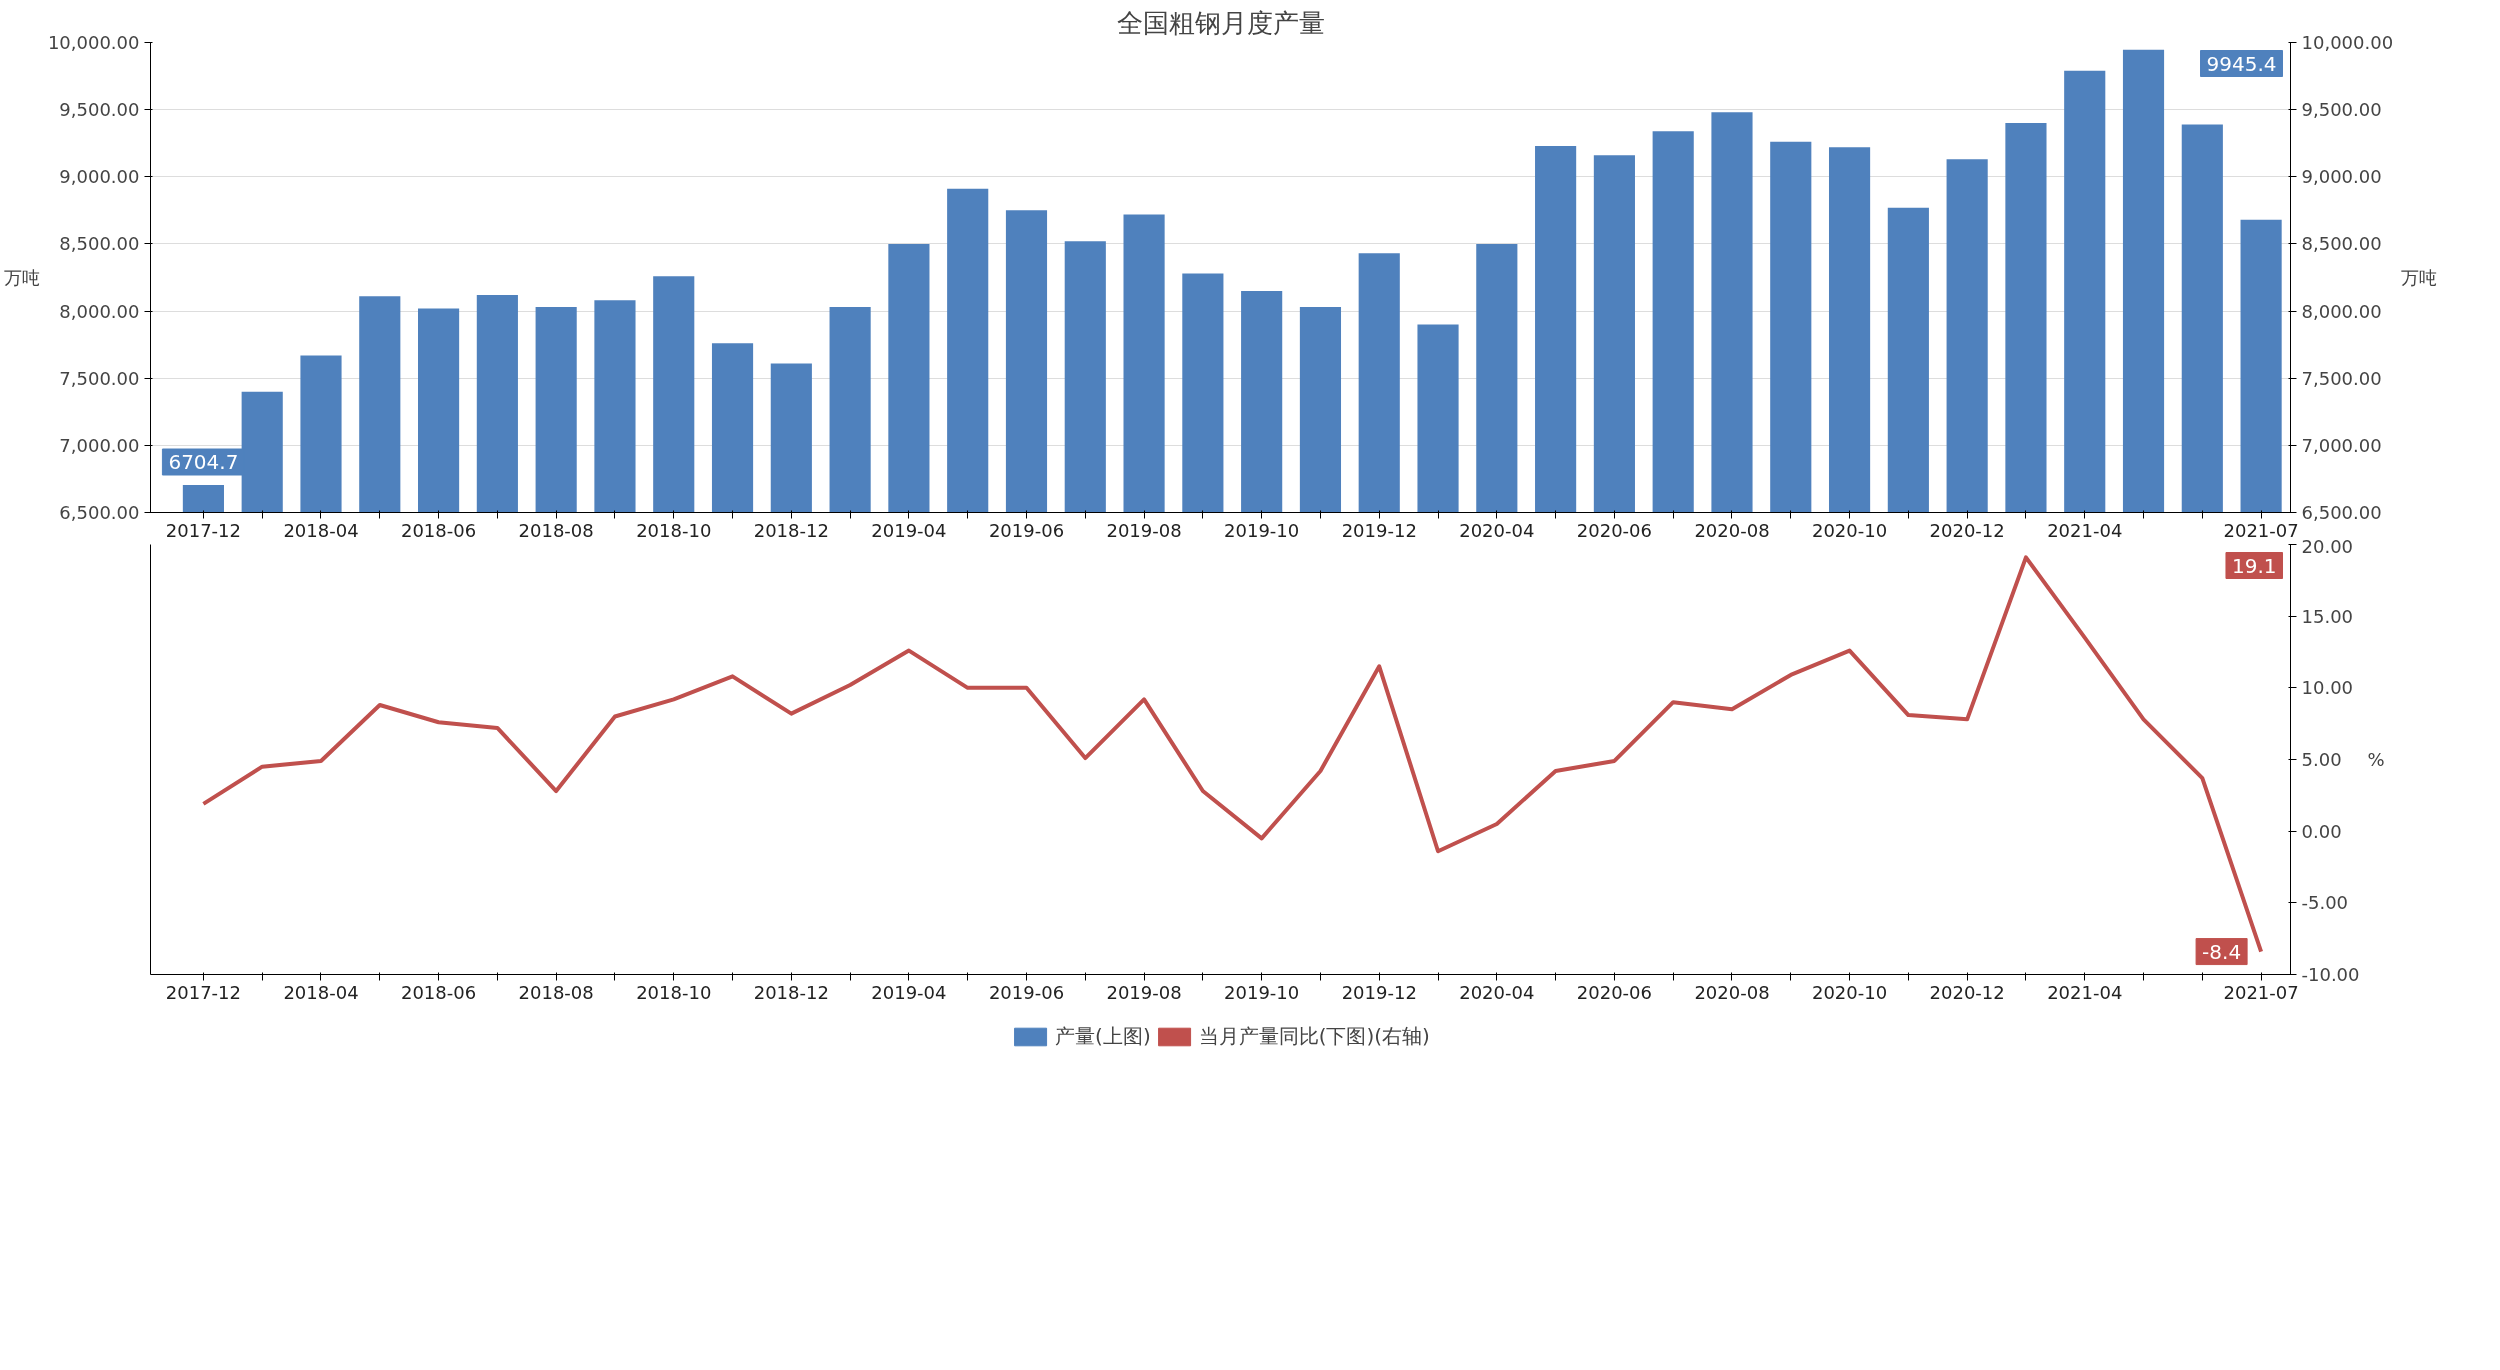 The image size is (2500, 1370). What do you see at coordinates (2327, 688) in the screenshot?
I see `y-tick-label: 10.00` at bounding box center [2327, 688].